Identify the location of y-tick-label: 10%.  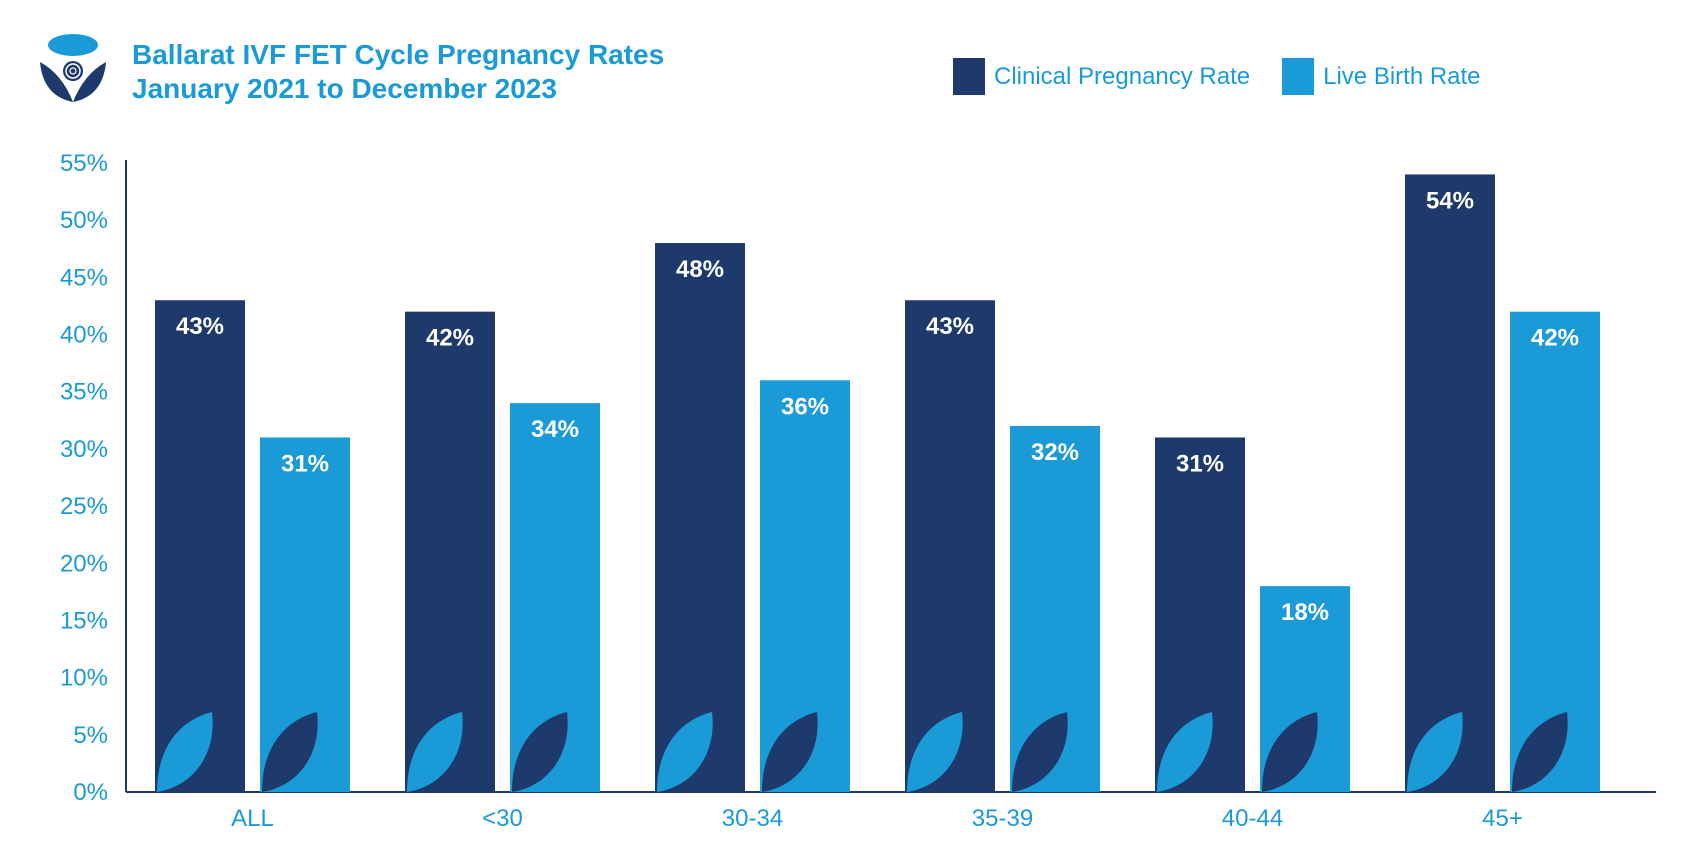
(84, 678).